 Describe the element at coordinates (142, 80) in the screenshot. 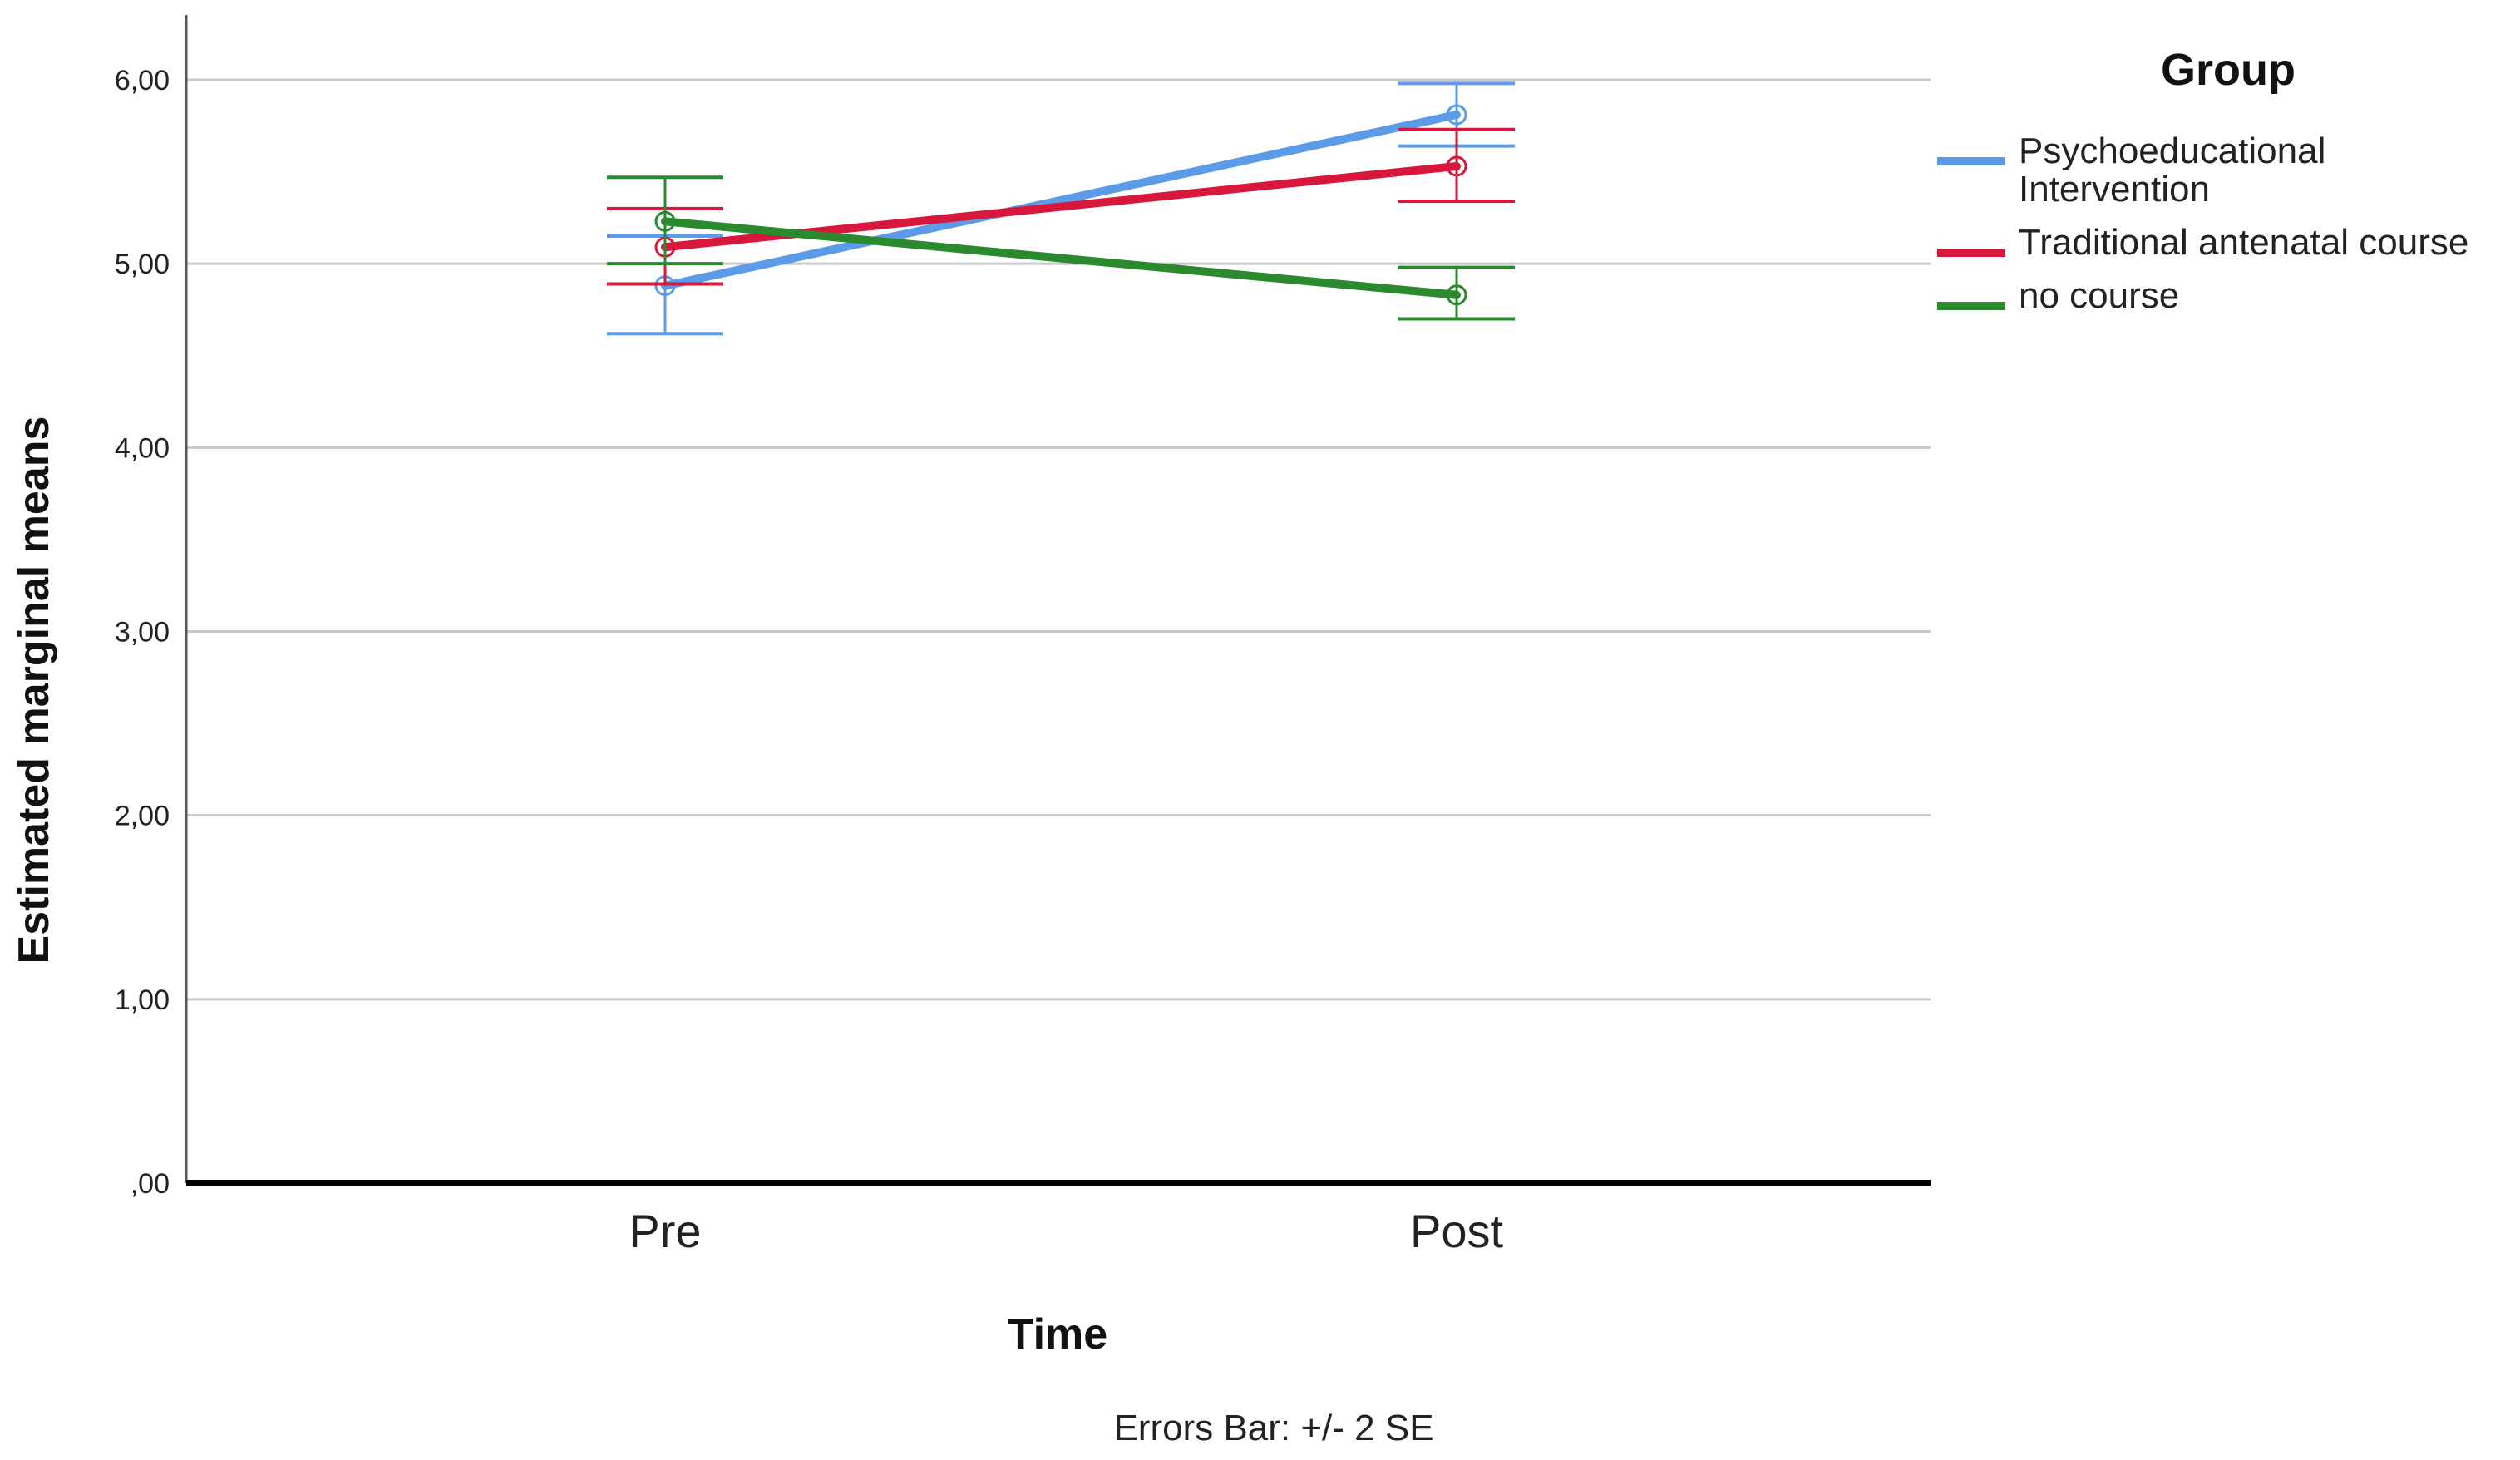

I see `y-tick-label: 6,00` at that location.